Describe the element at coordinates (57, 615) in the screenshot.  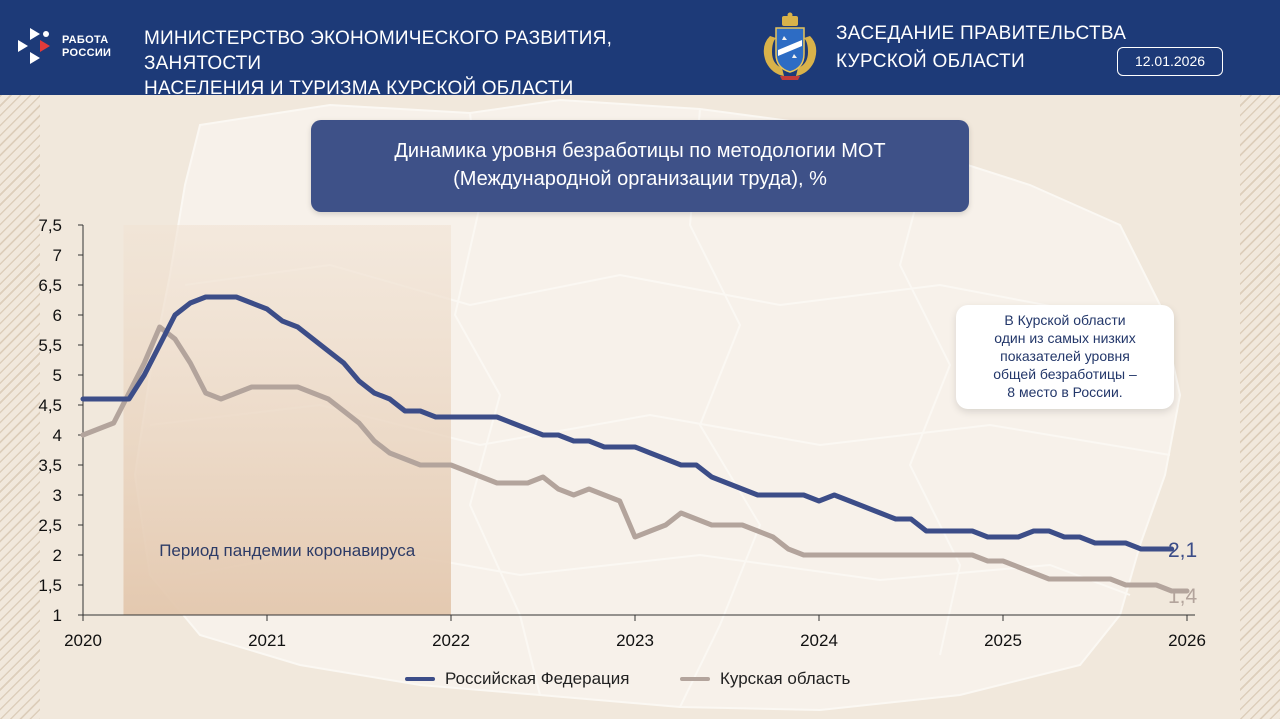
I see `y-tick-label: 1` at that location.